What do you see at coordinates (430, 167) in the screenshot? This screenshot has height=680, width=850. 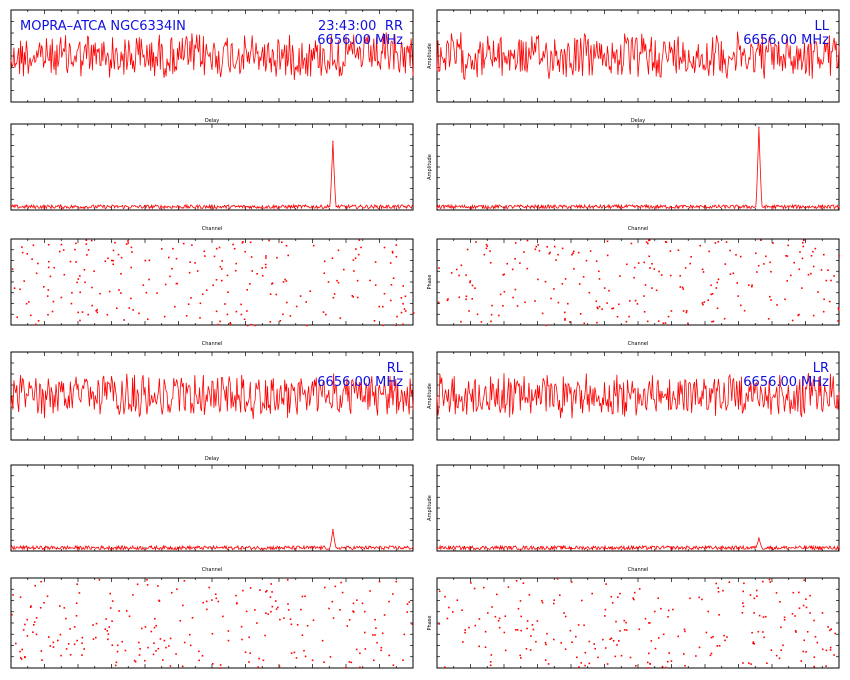 I see `y-axis-label: Amplitude` at bounding box center [430, 167].